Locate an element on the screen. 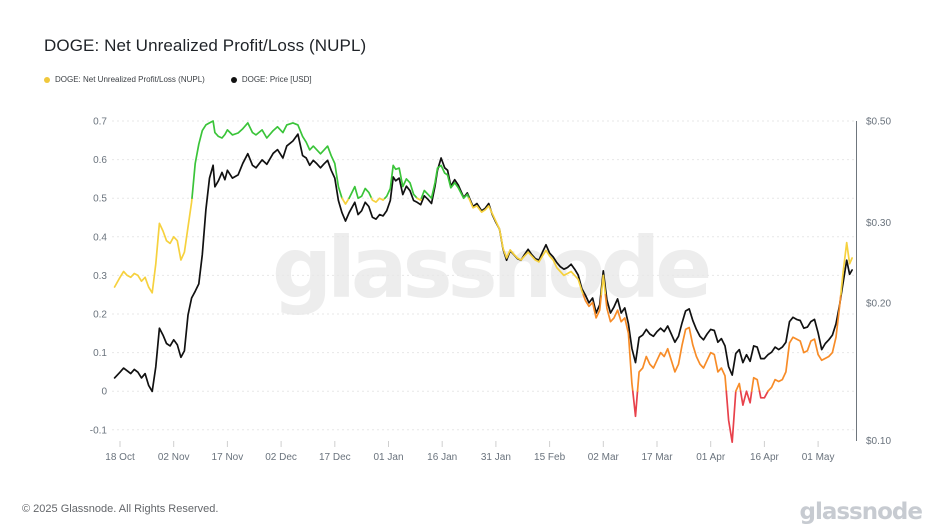  legend-item-label: DOGE: Price [USD] is located at coordinates (276, 79).